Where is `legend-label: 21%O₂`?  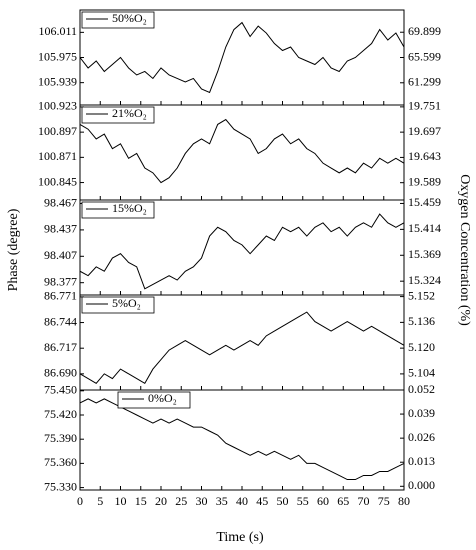
legend-label: 21%O₂ is located at coordinates (129, 113).